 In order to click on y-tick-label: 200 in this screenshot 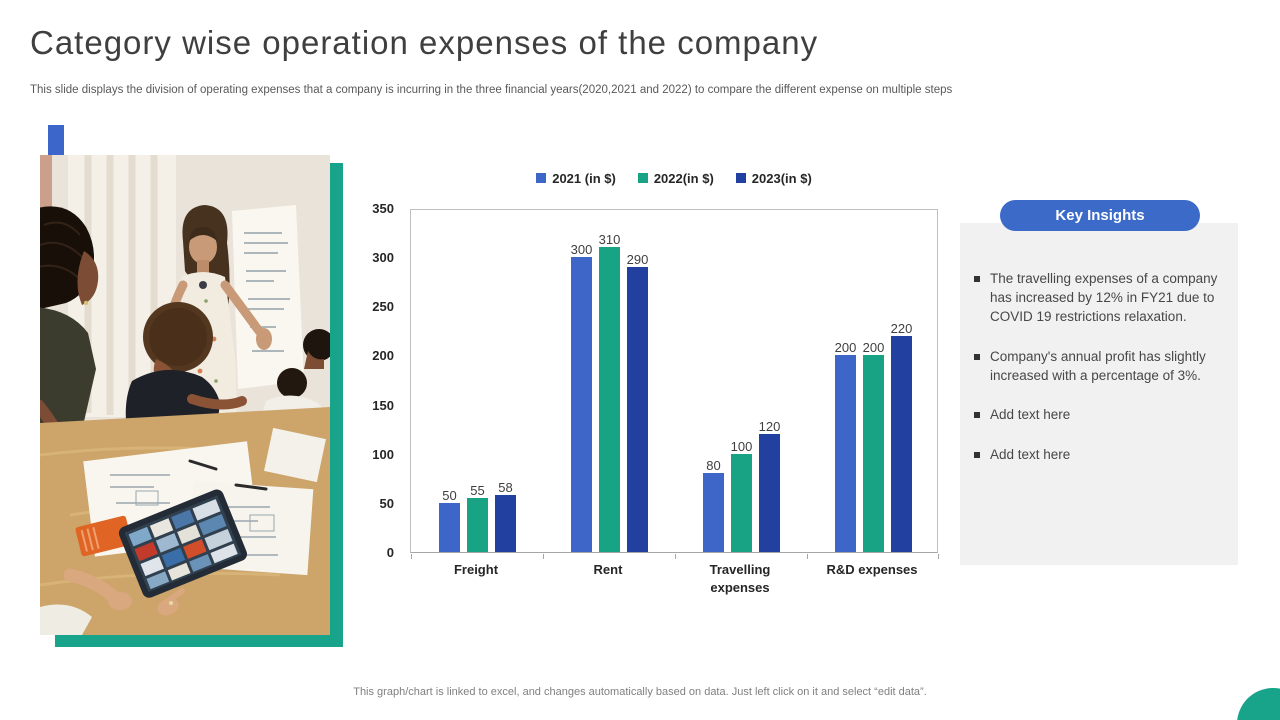, I will do `click(383, 356)`.